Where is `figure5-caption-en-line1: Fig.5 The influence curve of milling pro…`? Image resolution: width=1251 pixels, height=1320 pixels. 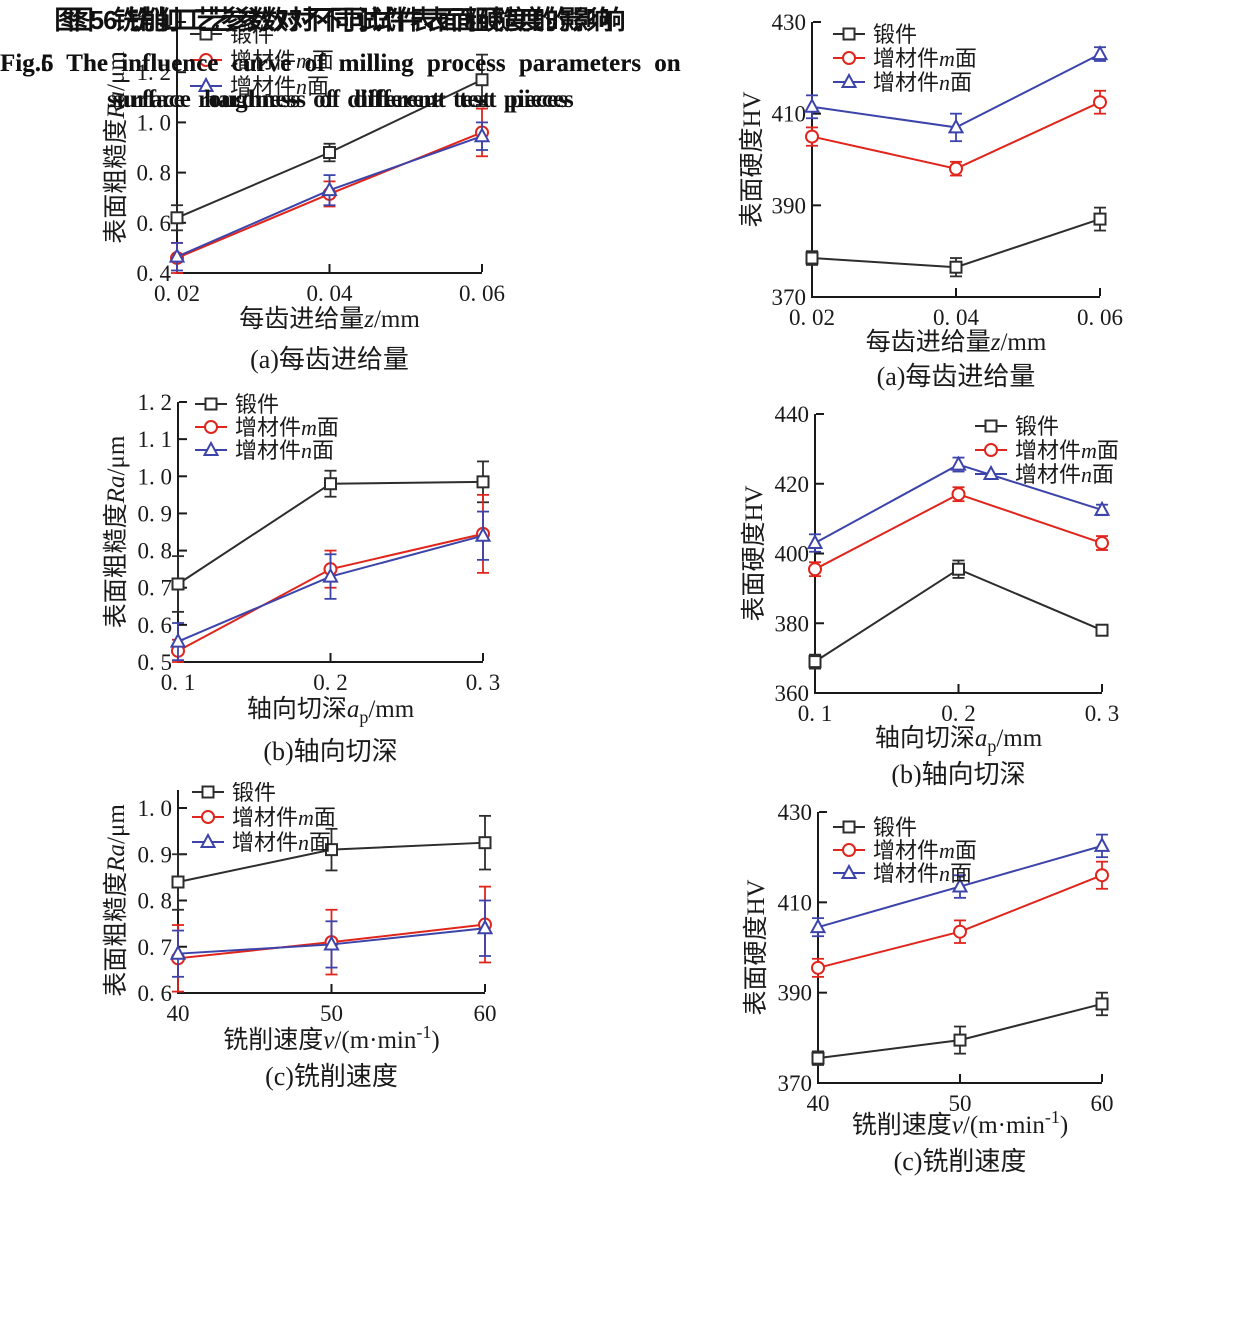
figure5-caption-en-line1: Fig.5 The influence curve of milling pro… is located at coordinates (340, 63).